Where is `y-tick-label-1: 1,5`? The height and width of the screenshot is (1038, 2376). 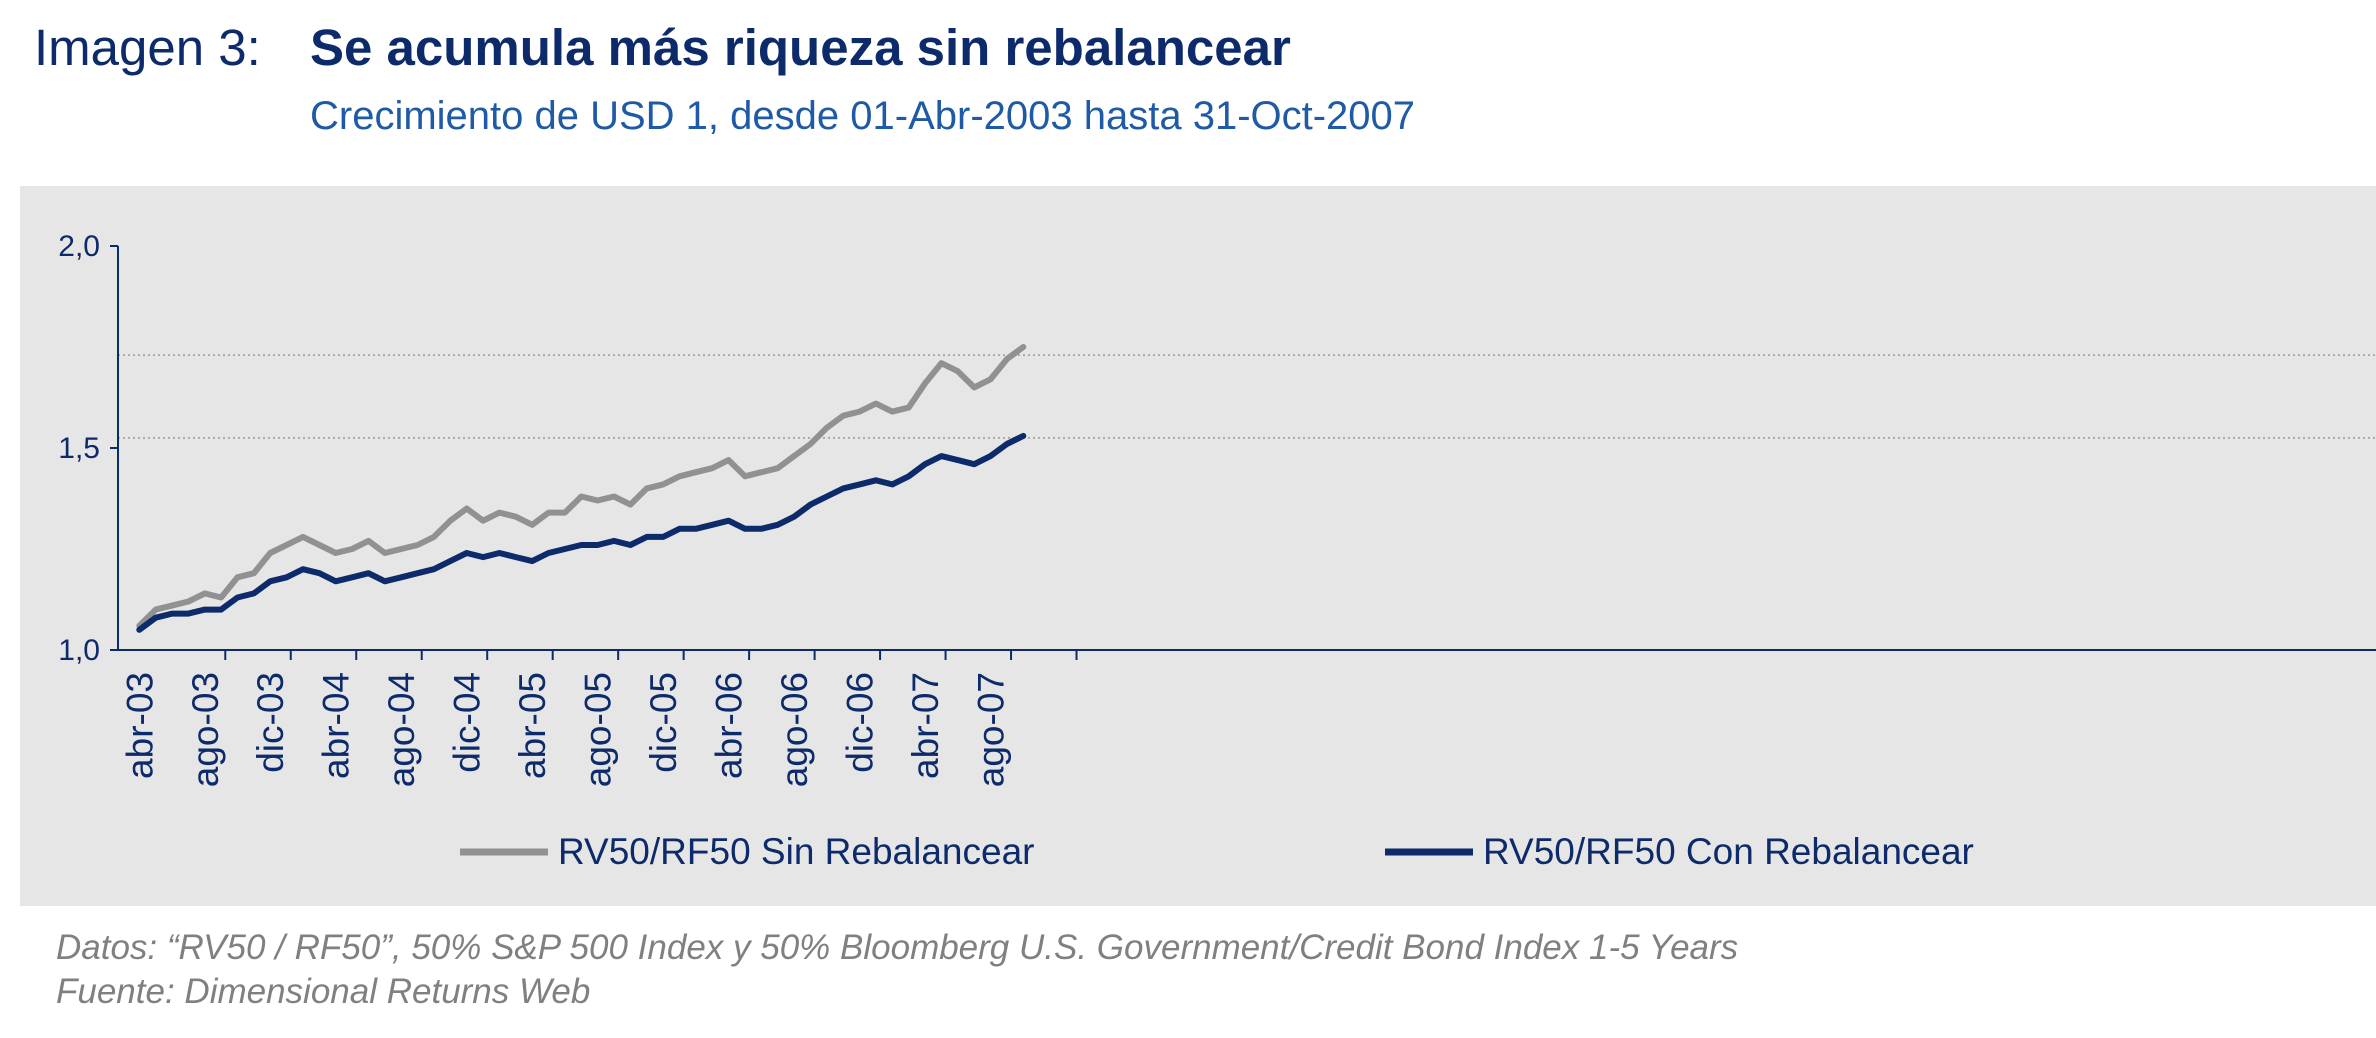 y-tick-label-1: 1,5 is located at coordinates (79, 448).